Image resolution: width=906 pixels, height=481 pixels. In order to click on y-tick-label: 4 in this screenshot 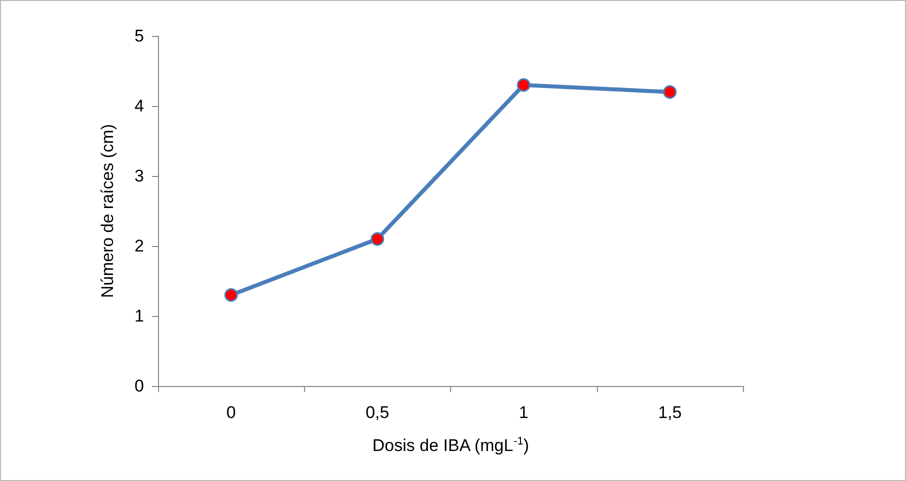, I will do `click(139, 106)`.